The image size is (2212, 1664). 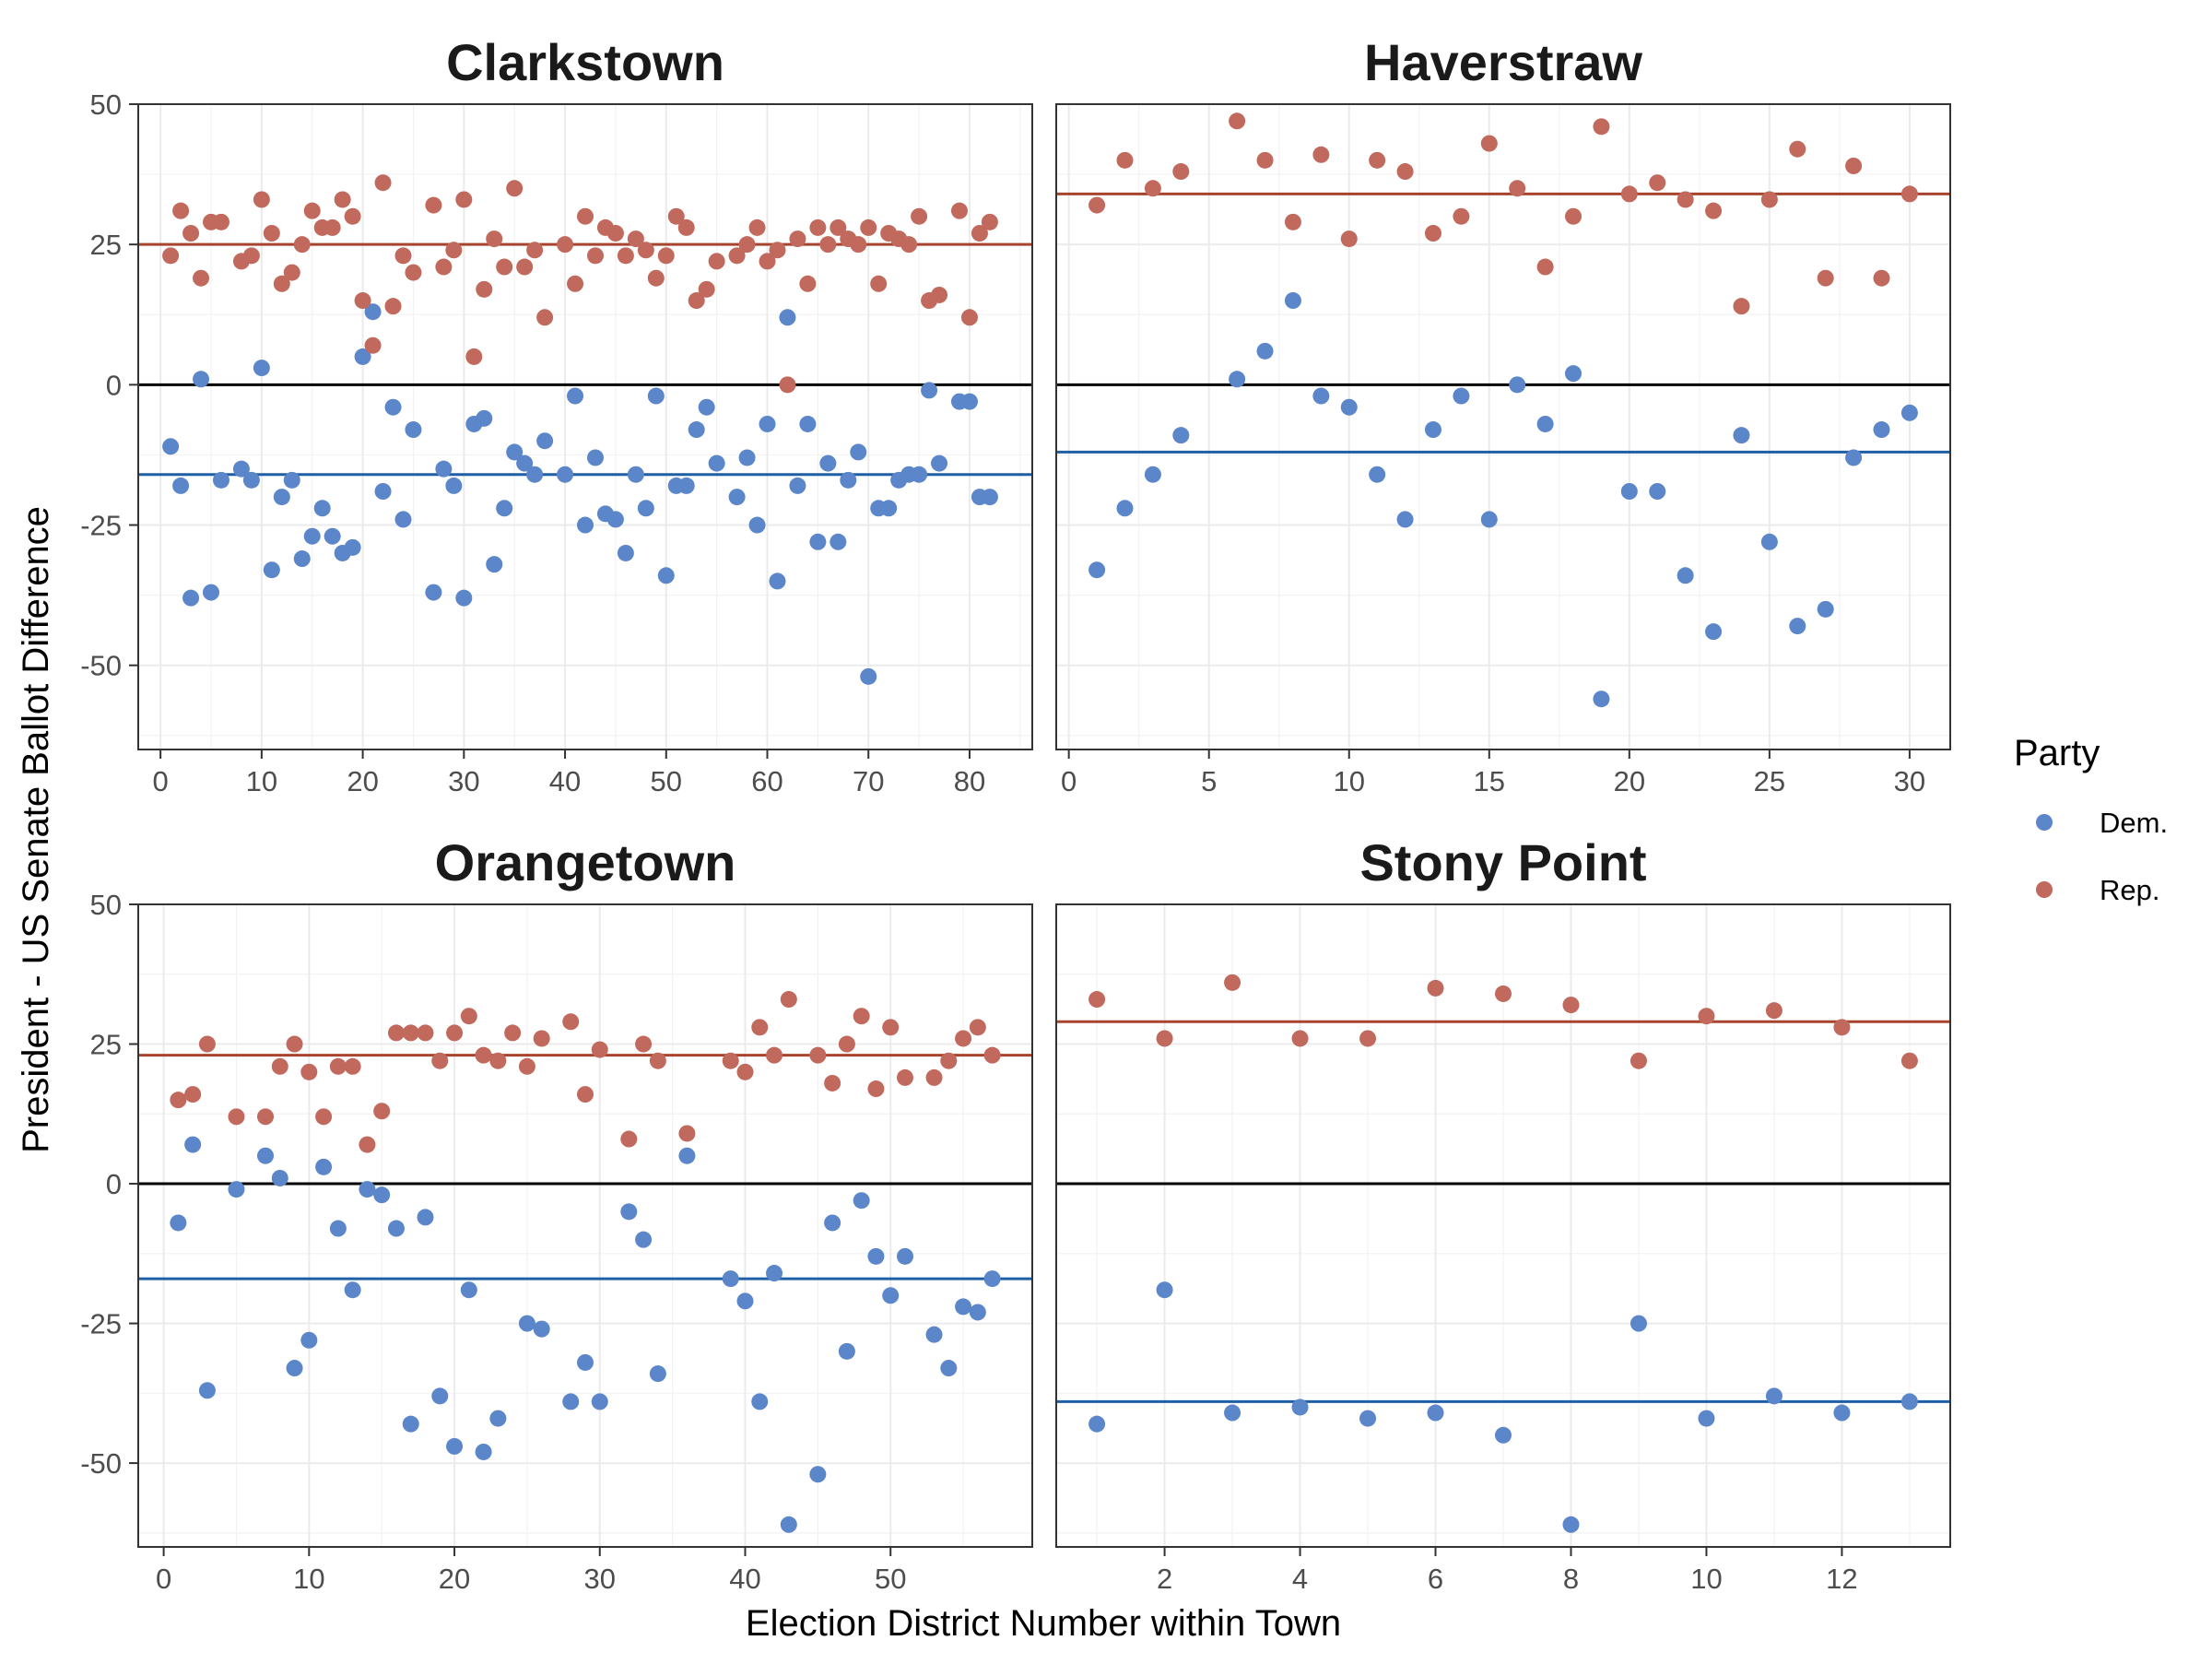 I want to click on x-tick-label: 10, so click(x=1706, y=1579).